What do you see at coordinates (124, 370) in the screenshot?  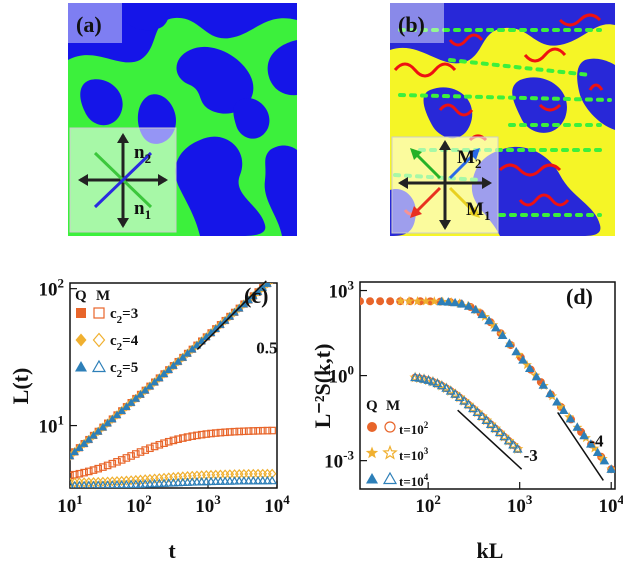 I see `legend-c-label: c2=5` at bounding box center [124, 370].